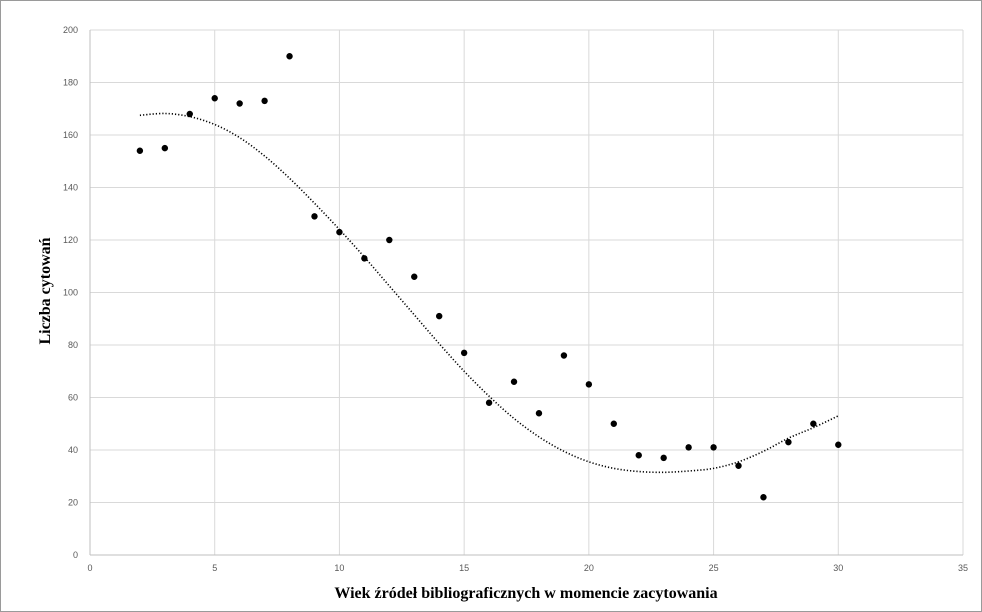 The width and height of the screenshot is (982, 612). I want to click on y-tick-label: 140, so click(70, 188).